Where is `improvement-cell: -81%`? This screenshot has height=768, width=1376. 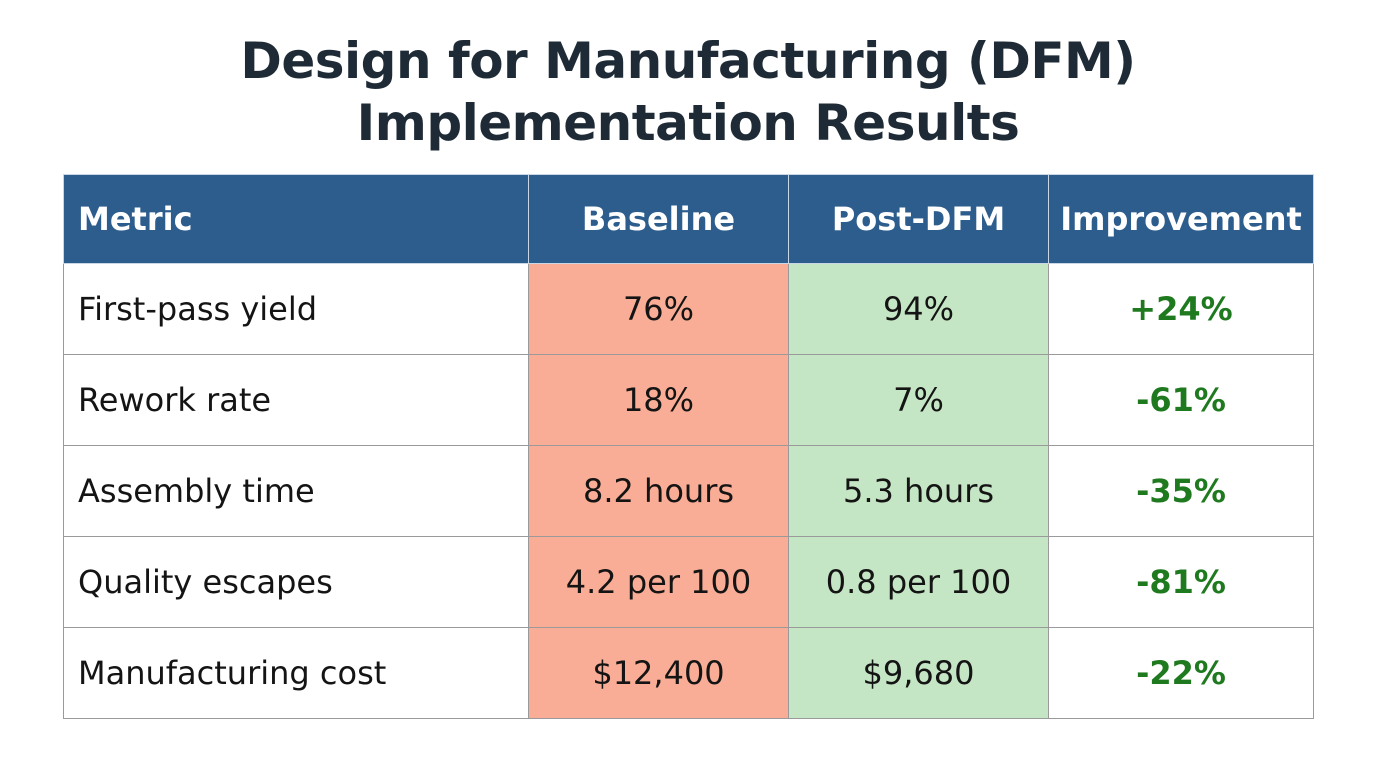
improvement-cell: -81% is located at coordinates (1181, 582).